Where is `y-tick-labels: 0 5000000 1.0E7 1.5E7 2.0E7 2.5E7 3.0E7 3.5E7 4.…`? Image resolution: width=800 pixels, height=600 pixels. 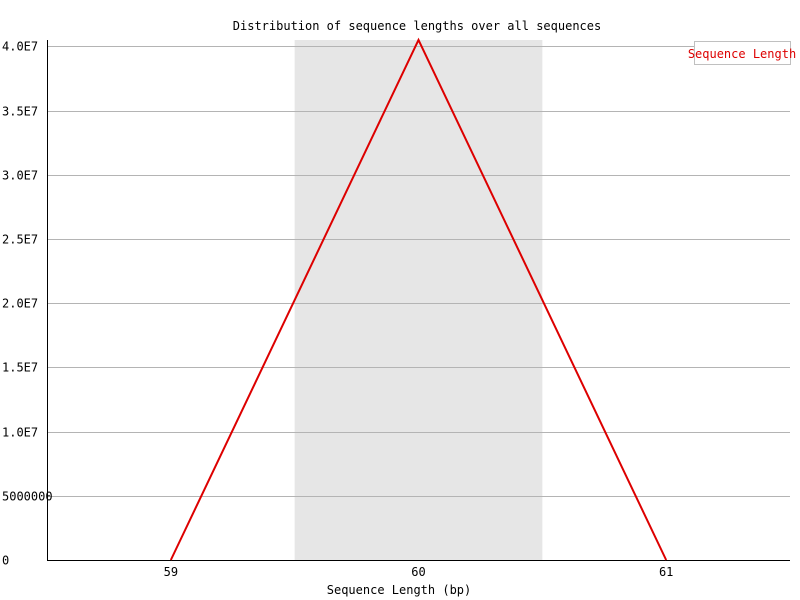
y-tick-labels: 0 5000000 1.0E7 1.5E7 2.0E7 2.5E7 3.0E7 3.5E7 4.… is located at coordinates (27, 304).